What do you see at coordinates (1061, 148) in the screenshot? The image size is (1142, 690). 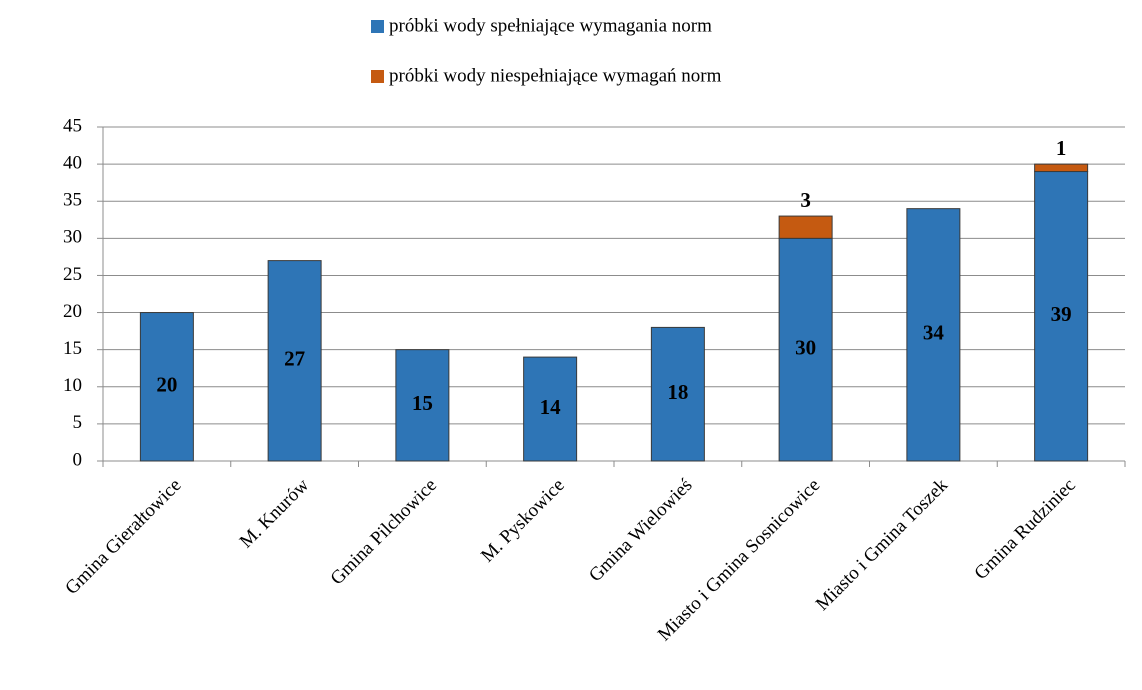 I see `value-label: 1` at bounding box center [1061, 148].